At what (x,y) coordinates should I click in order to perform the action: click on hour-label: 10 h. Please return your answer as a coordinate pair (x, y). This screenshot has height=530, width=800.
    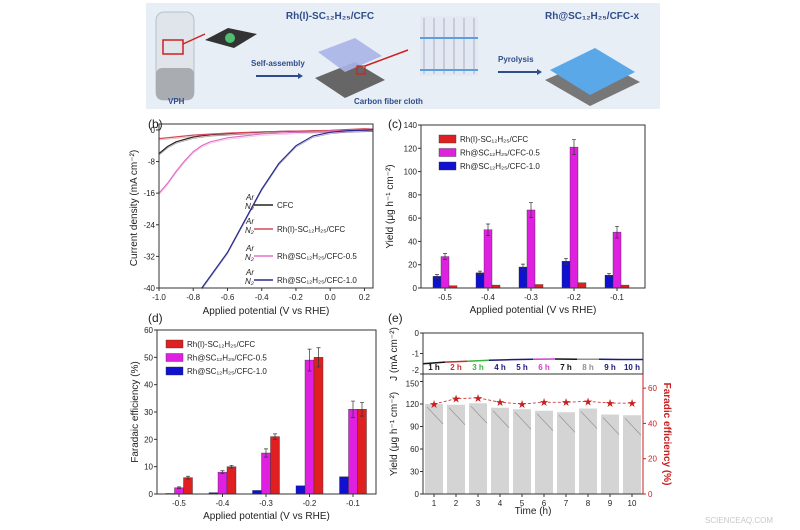
    Looking at the image, I should click on (632, 367).